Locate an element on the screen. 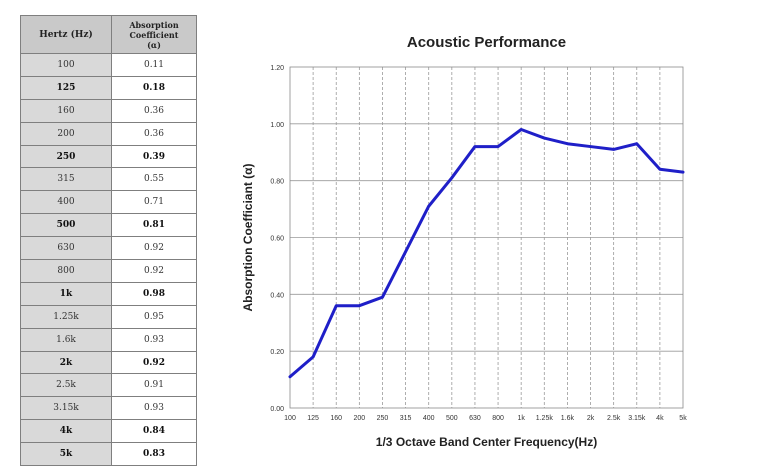  table-row: 500 0.81 is located at coordinates (108, 225).